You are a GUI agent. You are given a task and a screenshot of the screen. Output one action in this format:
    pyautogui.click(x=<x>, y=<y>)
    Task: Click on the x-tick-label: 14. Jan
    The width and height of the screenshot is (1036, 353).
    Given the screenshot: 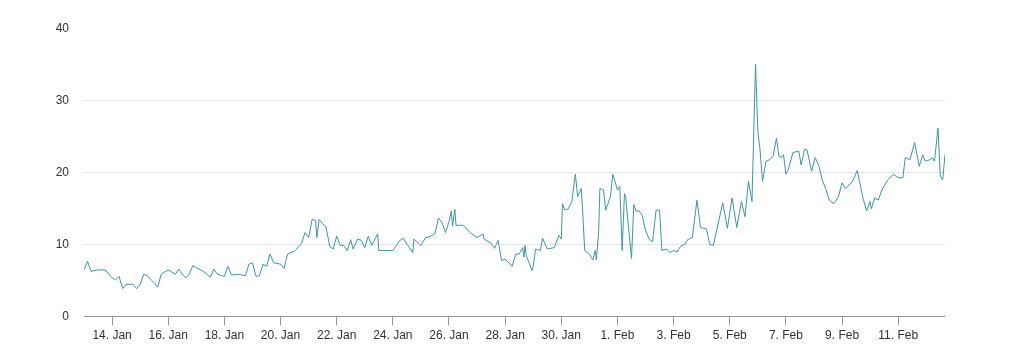 What is the action you would take?
    pyautogui.click(x=112, y=335)
    